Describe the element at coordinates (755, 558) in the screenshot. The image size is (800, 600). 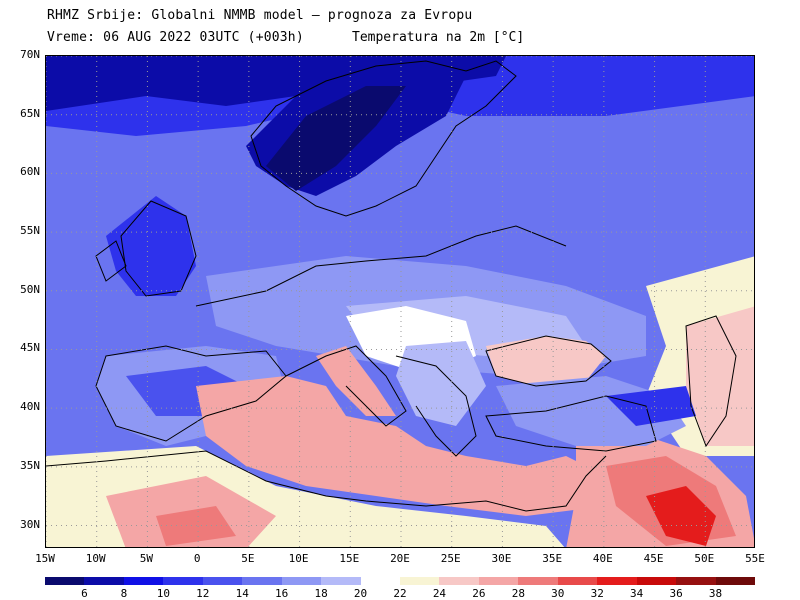
I see `longitude-label: 55E` at that location.